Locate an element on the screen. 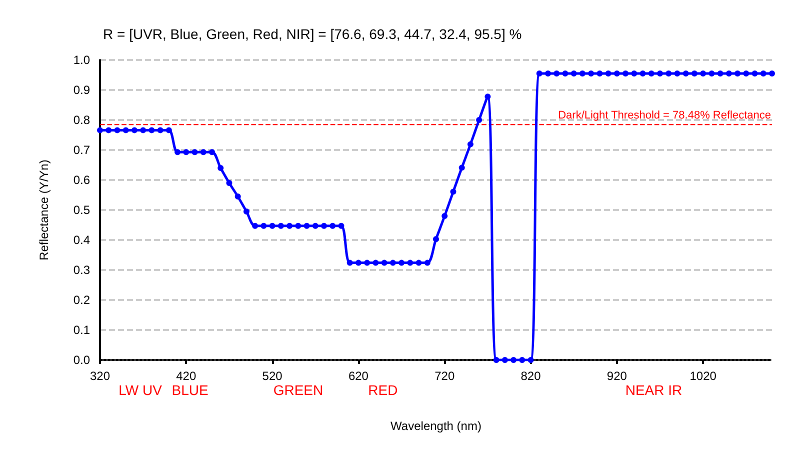 This screenshot has width=800, height=450. x-tick-label: 820 is located at coordinates (531, 376).